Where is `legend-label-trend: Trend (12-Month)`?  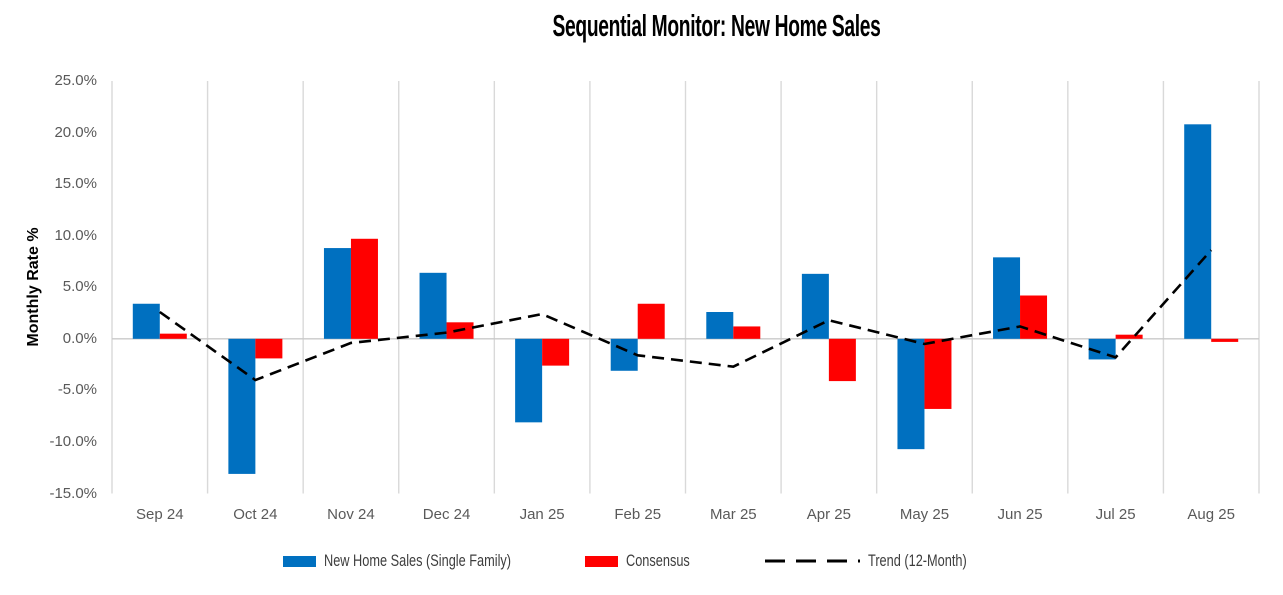 legend-label-trend: Trend (12-Month) is located at coordinates (918, 560).